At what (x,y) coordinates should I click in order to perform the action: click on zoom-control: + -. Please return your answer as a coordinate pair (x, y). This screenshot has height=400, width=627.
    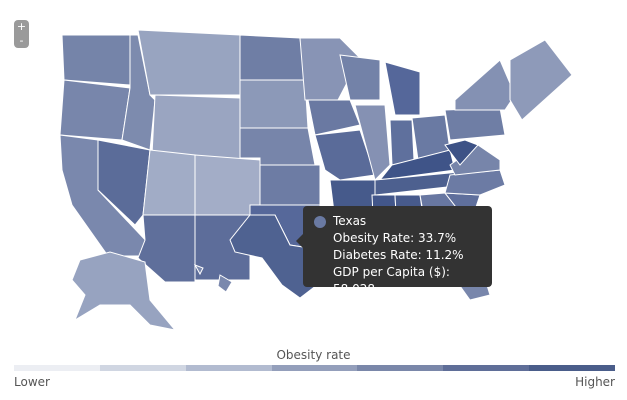
    Looking at the image, I should click on (21, 34).